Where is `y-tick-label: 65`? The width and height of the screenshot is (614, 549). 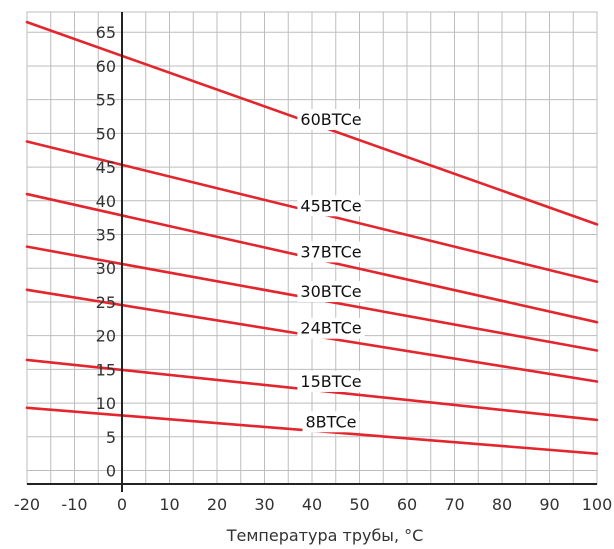
y-tick-label: 65 is located at coordinates (106, 32).